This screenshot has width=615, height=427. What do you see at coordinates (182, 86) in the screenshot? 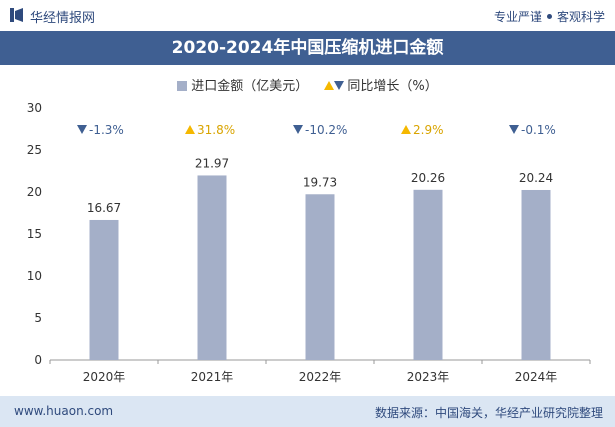
I see `bar-swatch-icon` at bounding box center [182, 86].